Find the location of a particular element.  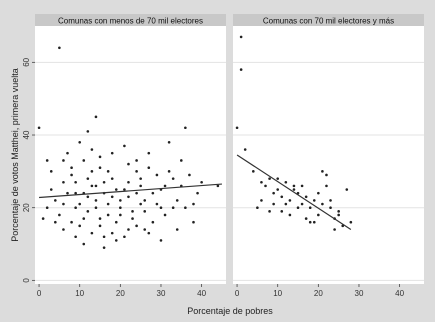

panel-right-x-tick-label-3: 30 is located at coordinates (359, 293).